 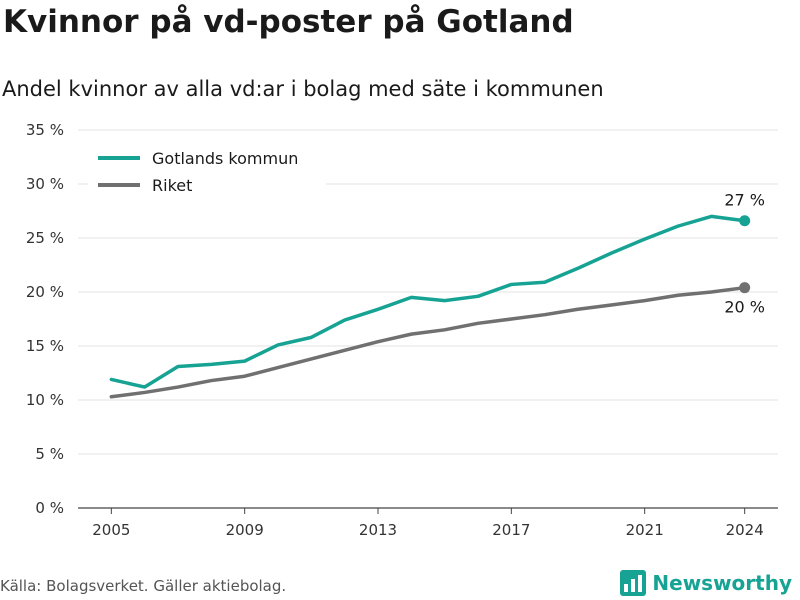 What do you see at coordinates (288, 22) in the screenshot?
I see `chart-title: Kvinnor på vd-poster på Gotland` at bounding box center [288, 22].